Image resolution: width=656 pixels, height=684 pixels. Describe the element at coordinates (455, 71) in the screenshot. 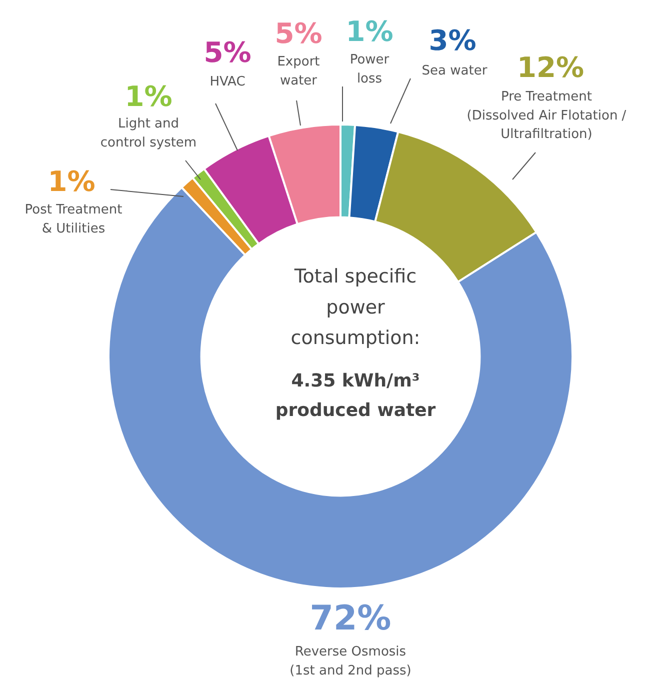

I see `slice-label: Sea water` at that location.